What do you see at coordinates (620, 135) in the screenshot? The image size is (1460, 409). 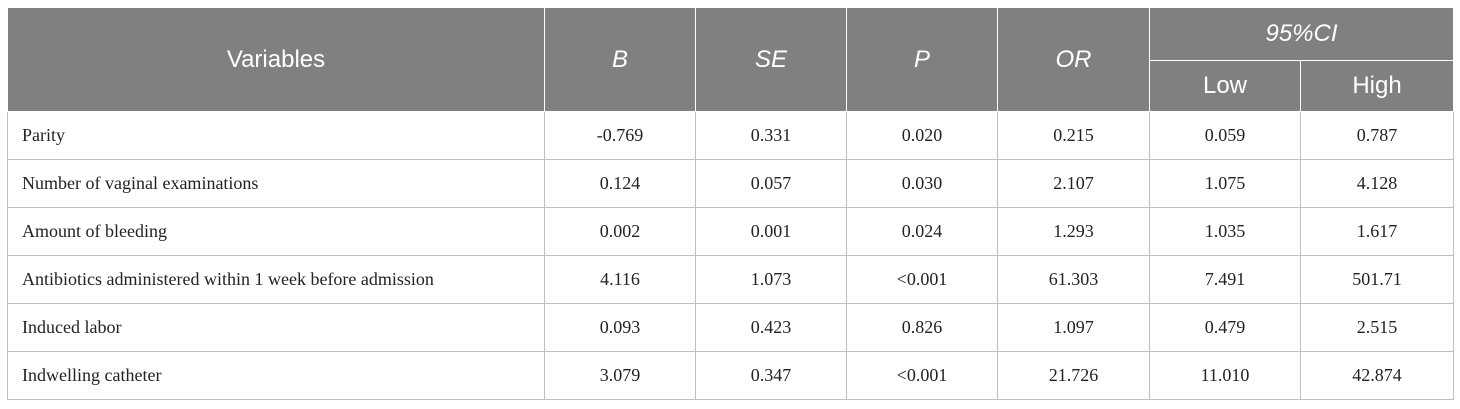 I see `cell-b: -0.769` at bounding box center [620, 135].